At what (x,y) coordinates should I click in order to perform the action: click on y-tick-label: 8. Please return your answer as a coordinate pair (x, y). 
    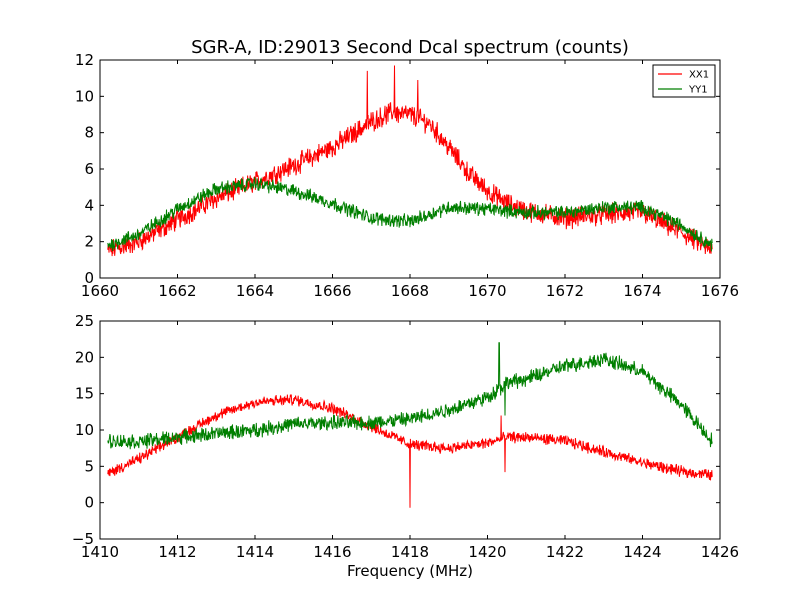
    Looking at the image, I should click on (89, 133).